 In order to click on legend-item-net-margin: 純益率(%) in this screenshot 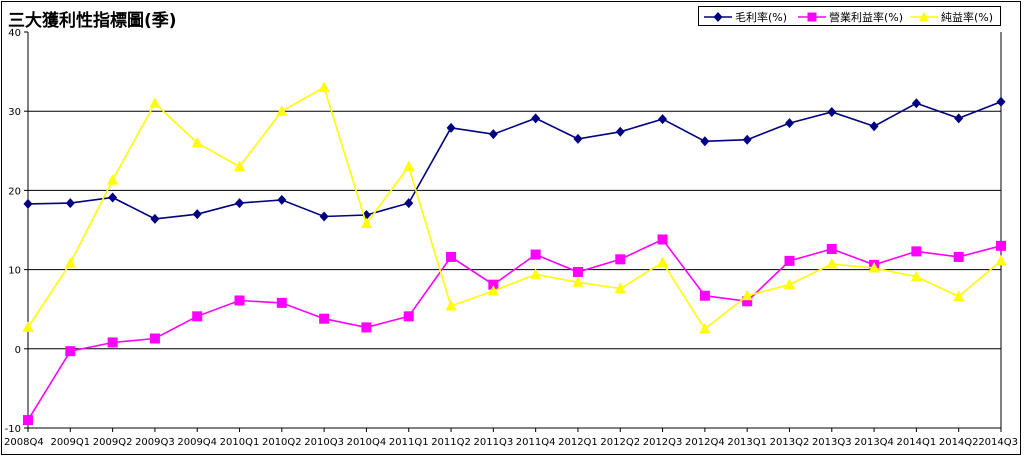, I will do `click(951, 16)`.